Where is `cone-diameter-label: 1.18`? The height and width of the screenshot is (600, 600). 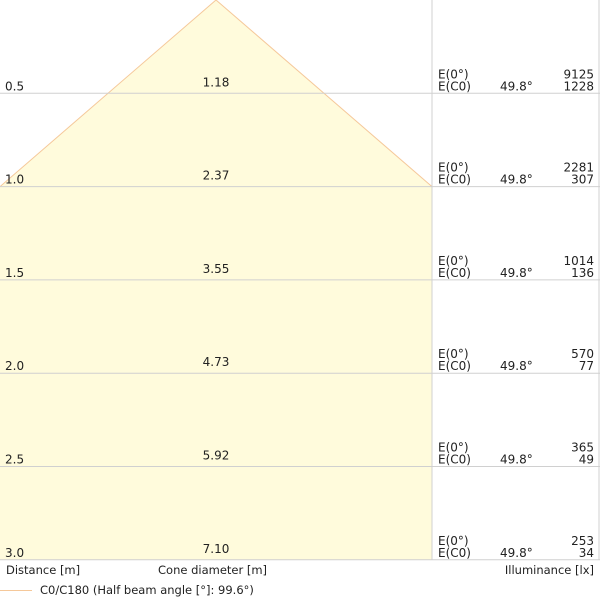 cone-diameter-label: 1.18 is located at coordinates (216, 82).